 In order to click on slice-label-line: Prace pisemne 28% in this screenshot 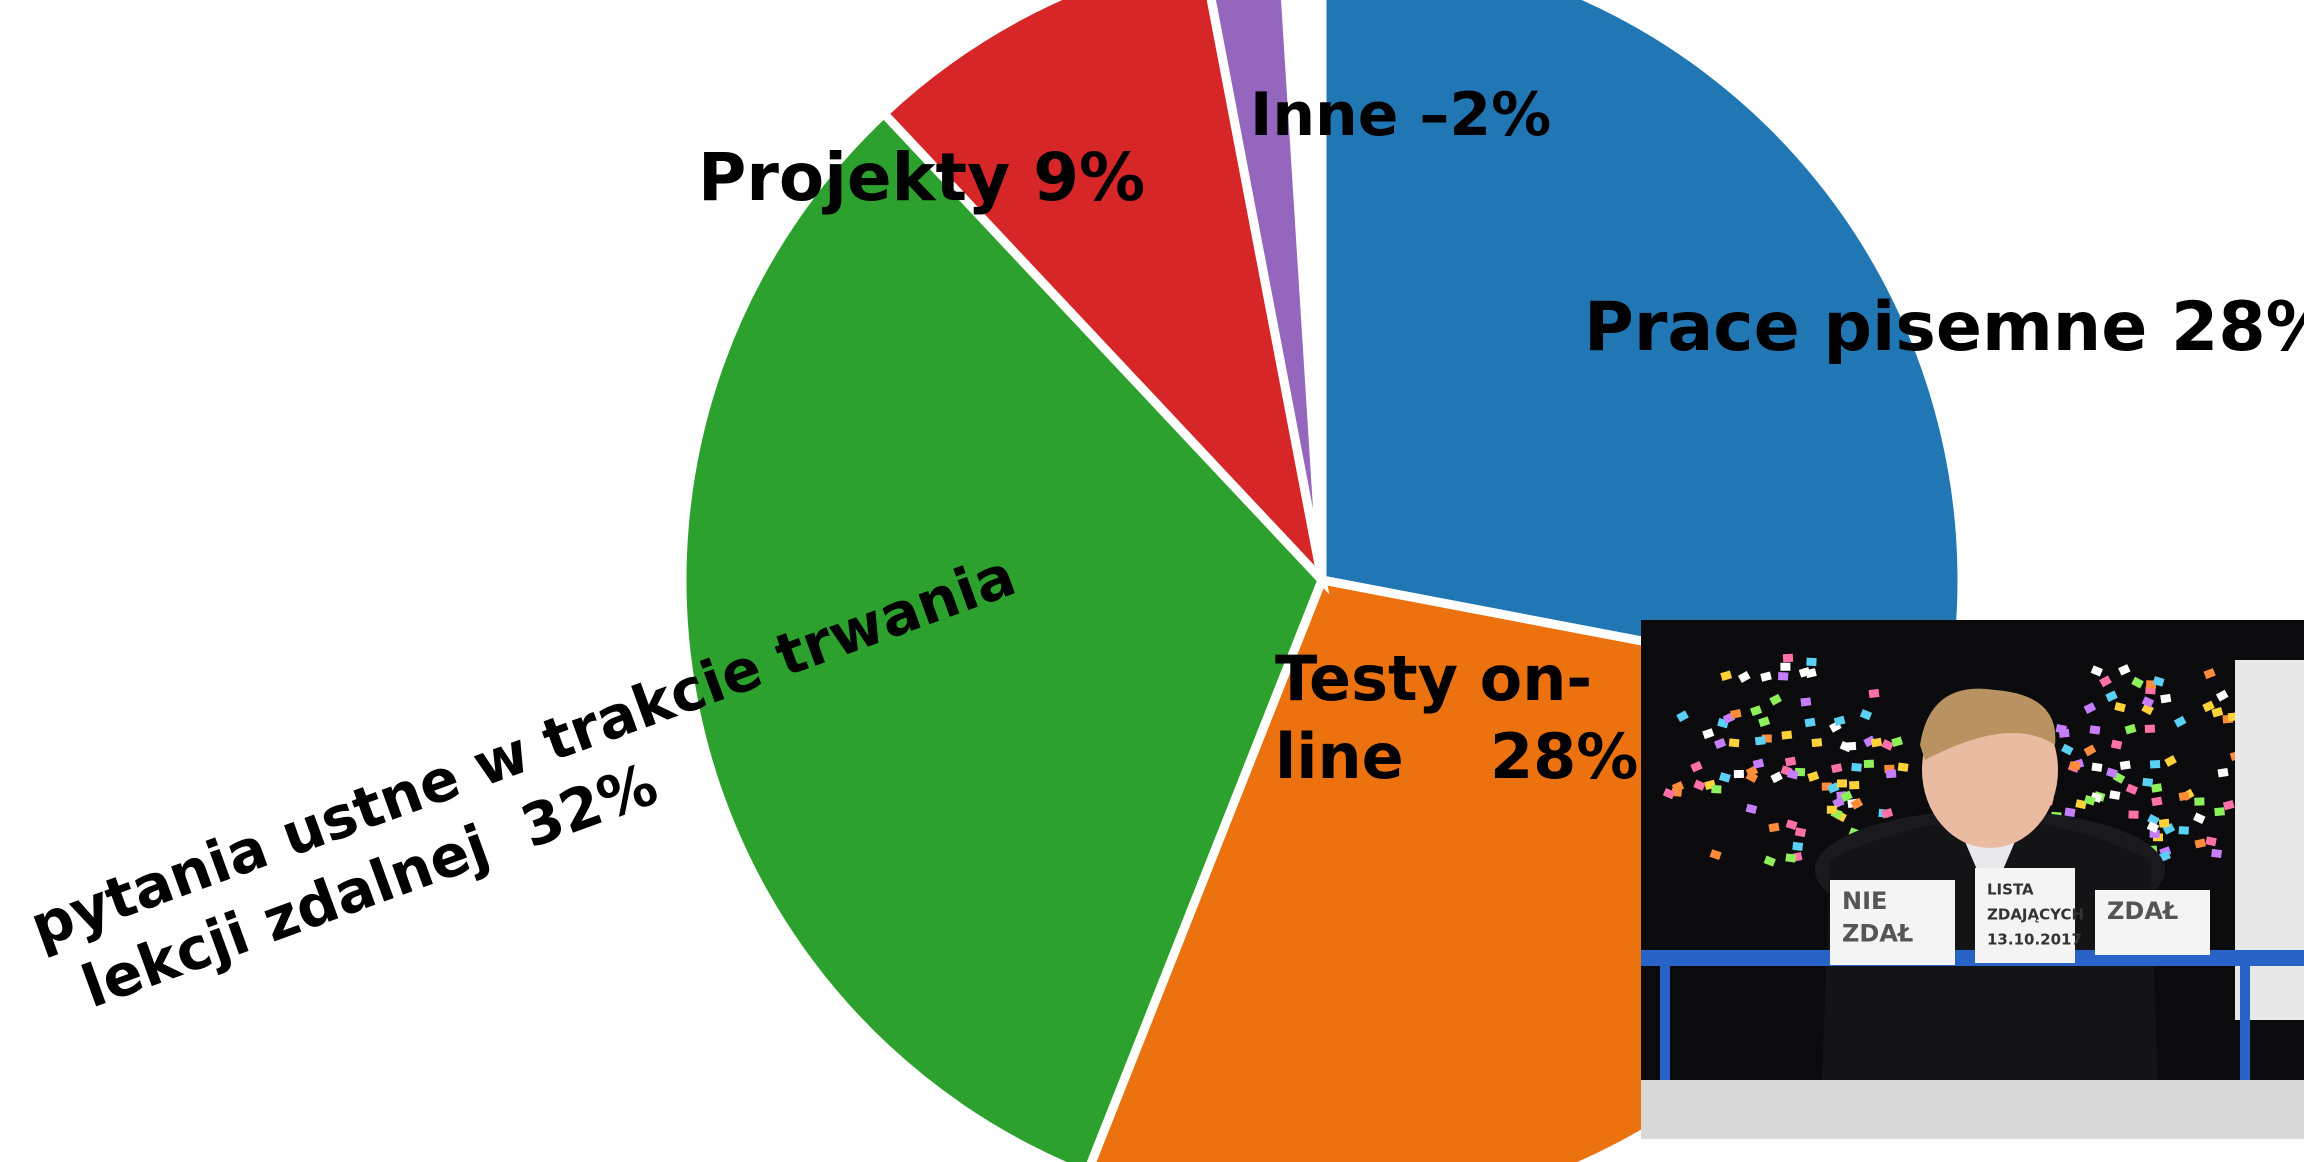, I will do `click(1944, 327)`.